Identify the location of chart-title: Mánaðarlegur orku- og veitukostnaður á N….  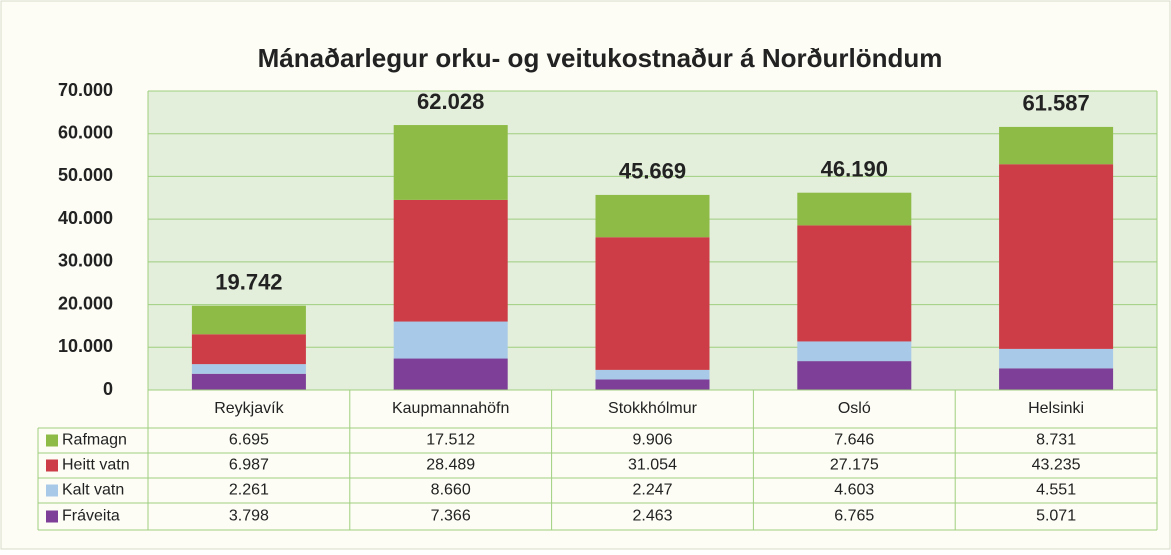
(600, 58).